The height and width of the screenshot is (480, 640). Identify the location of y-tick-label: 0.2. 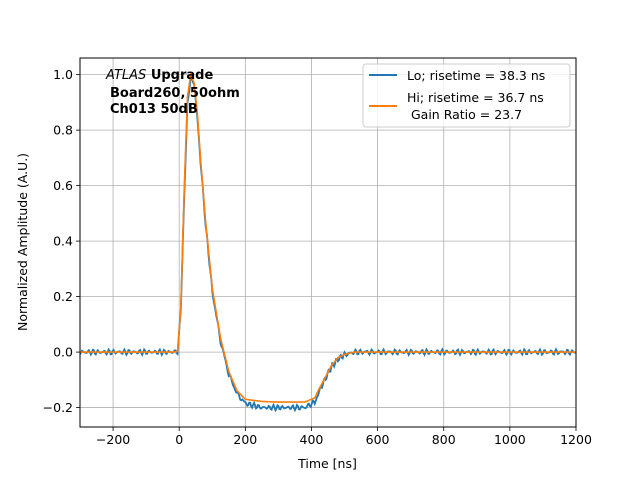
(63, 296).